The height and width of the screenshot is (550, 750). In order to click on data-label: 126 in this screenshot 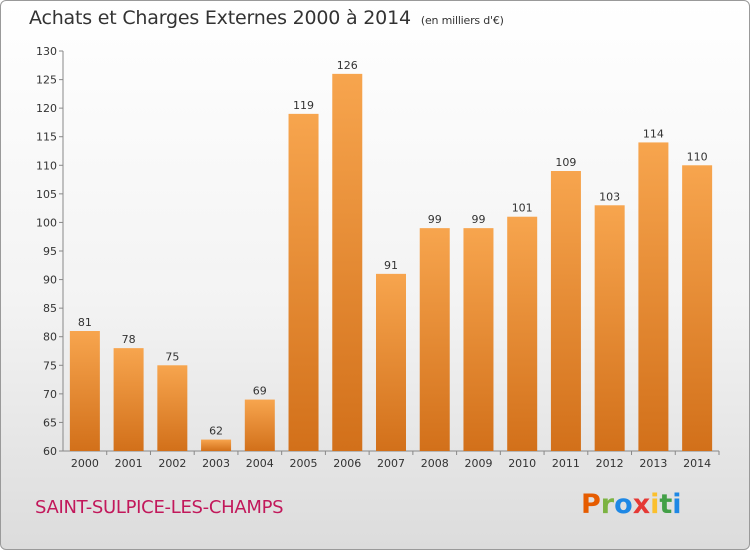, I will do `click(347, 65)`.